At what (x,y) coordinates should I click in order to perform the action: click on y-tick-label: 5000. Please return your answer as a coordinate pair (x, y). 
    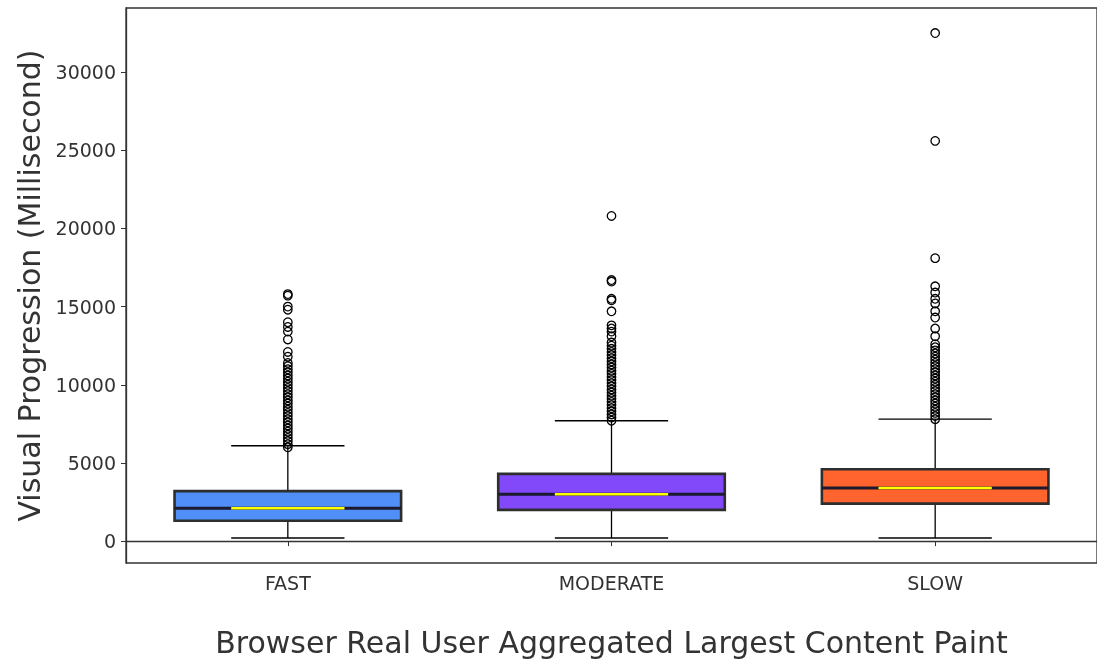
    Looking at the image, I should click on (91, 462).